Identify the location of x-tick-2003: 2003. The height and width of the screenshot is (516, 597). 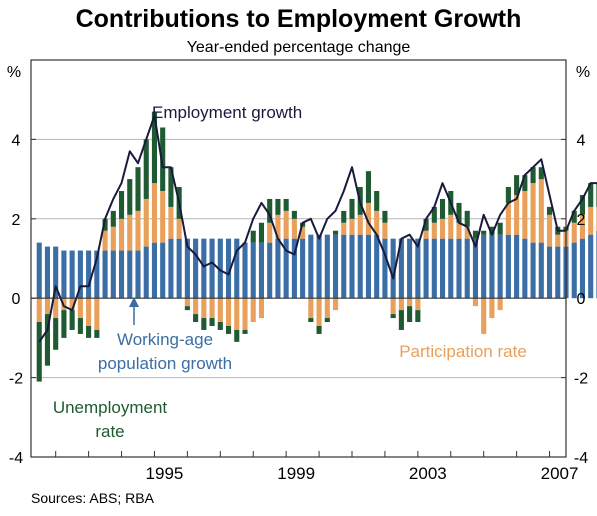
(428, 473).